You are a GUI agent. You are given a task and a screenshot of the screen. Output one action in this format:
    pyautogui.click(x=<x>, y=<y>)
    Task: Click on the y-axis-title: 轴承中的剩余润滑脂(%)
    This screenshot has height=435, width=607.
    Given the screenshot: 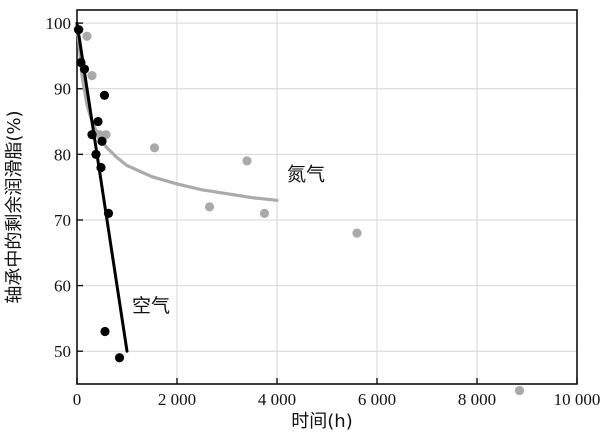 What is the action you would take?
    pyautogui.click(x=14, y=206)
    